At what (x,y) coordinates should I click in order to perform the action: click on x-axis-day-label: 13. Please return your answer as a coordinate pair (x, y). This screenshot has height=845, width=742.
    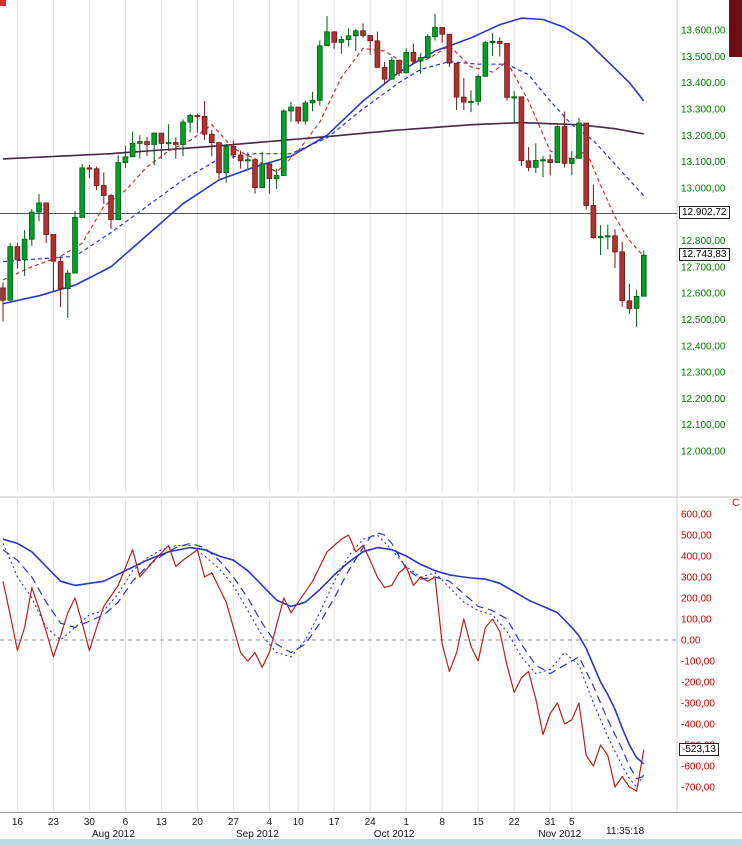
    Looking at the image, I should click on (162, 822).